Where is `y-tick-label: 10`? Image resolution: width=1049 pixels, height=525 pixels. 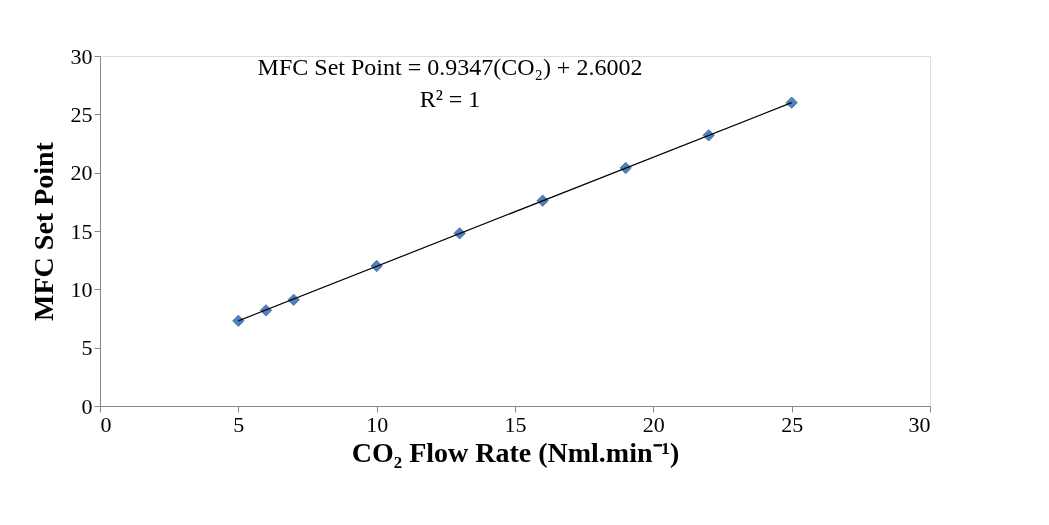 y-tick-label: 10 is located at coordinates (81, 289).